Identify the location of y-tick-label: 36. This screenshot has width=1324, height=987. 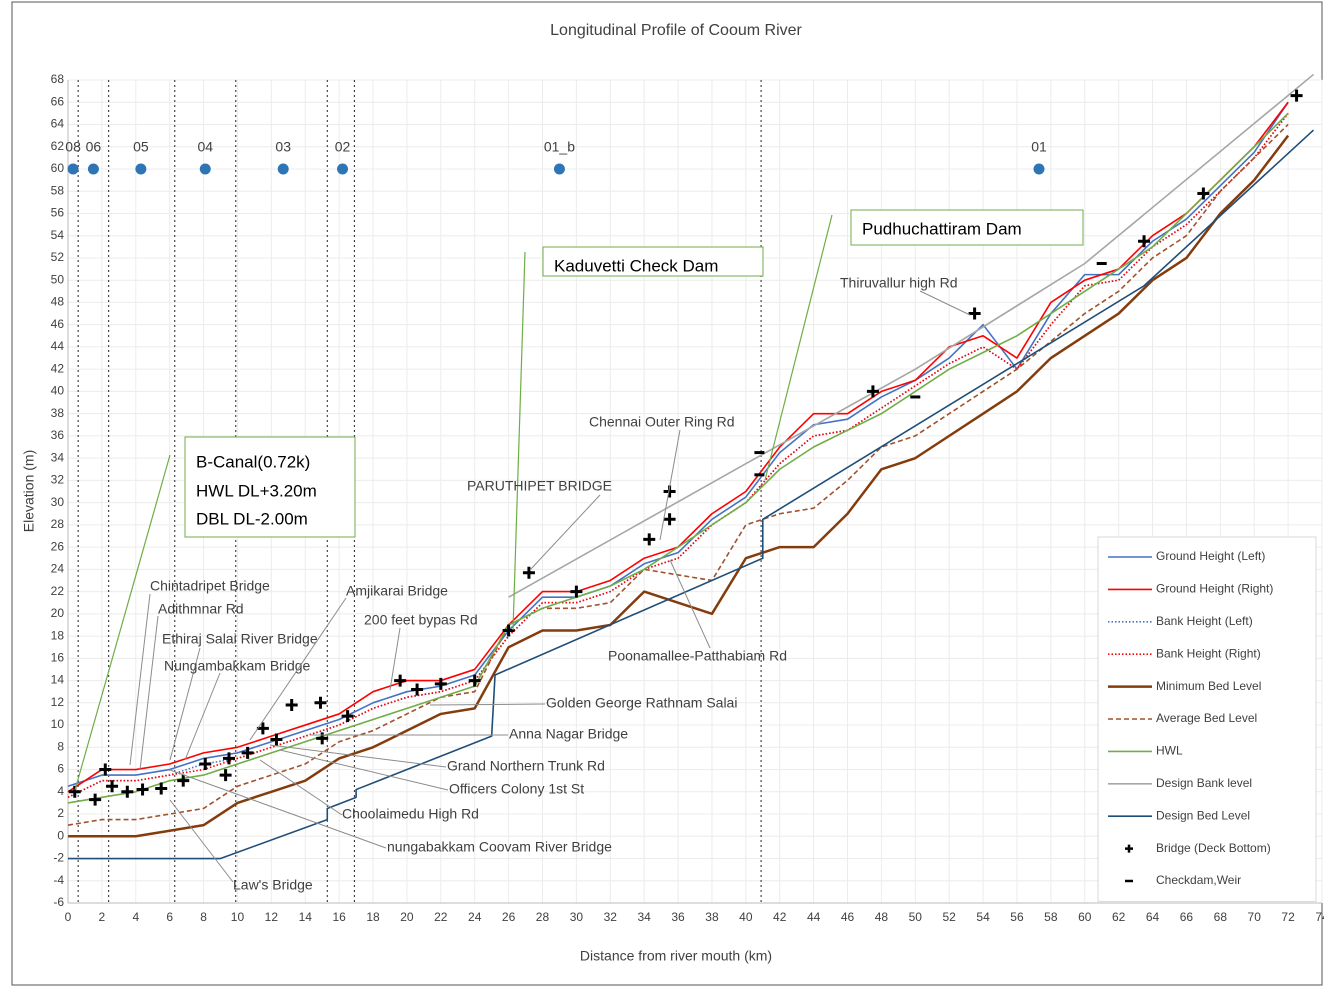
(58, 435).